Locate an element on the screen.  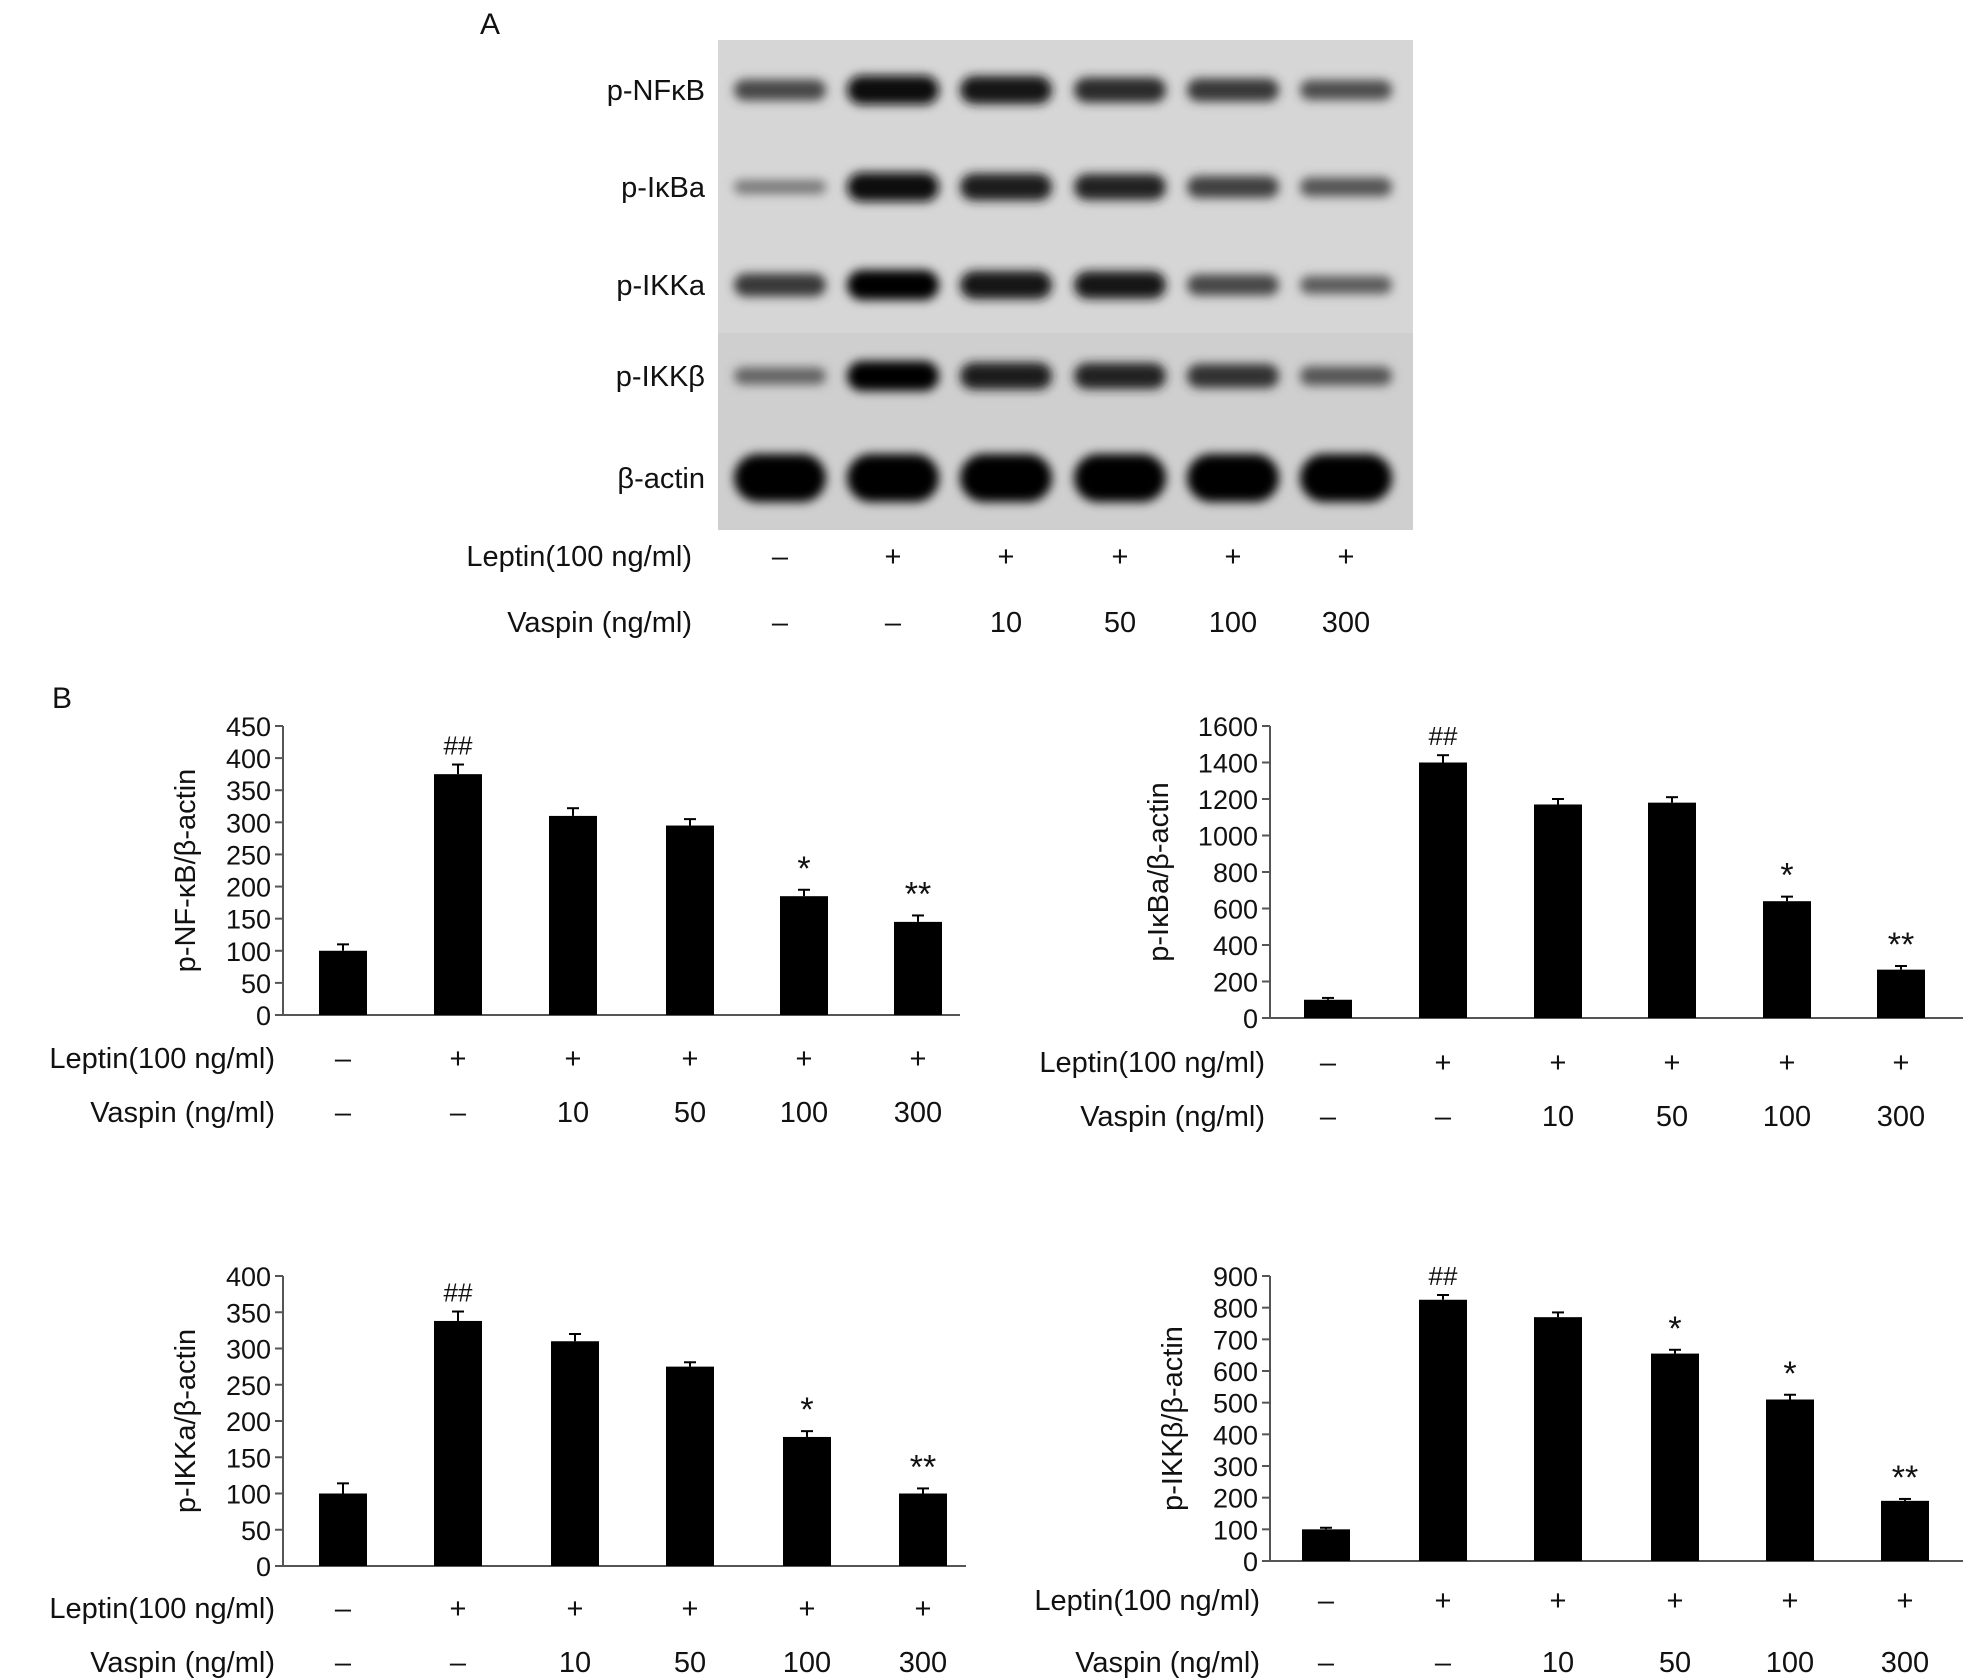
blot-row: β-actin is located at coordinates (1004, 478).